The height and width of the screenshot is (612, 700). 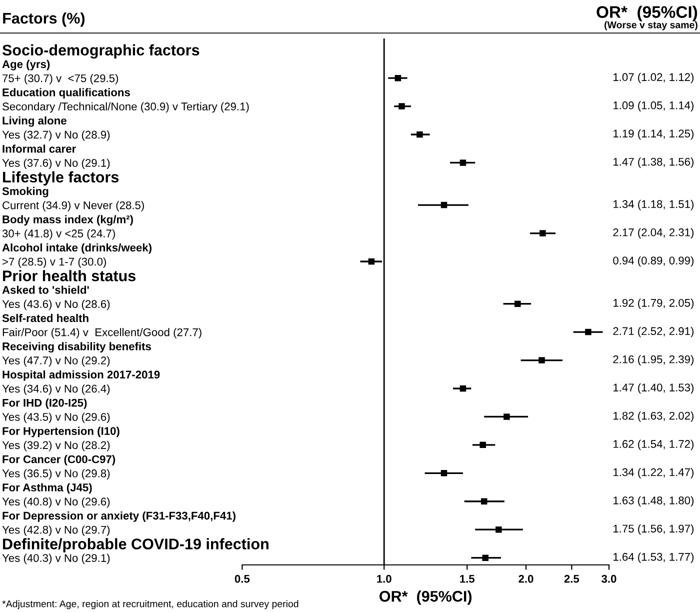 What do you see at coordinates (77, 248) in the screenshot?
I see `y-tick-label: Alcohol intake (drinks/week)` at bounding box center [77, 248].